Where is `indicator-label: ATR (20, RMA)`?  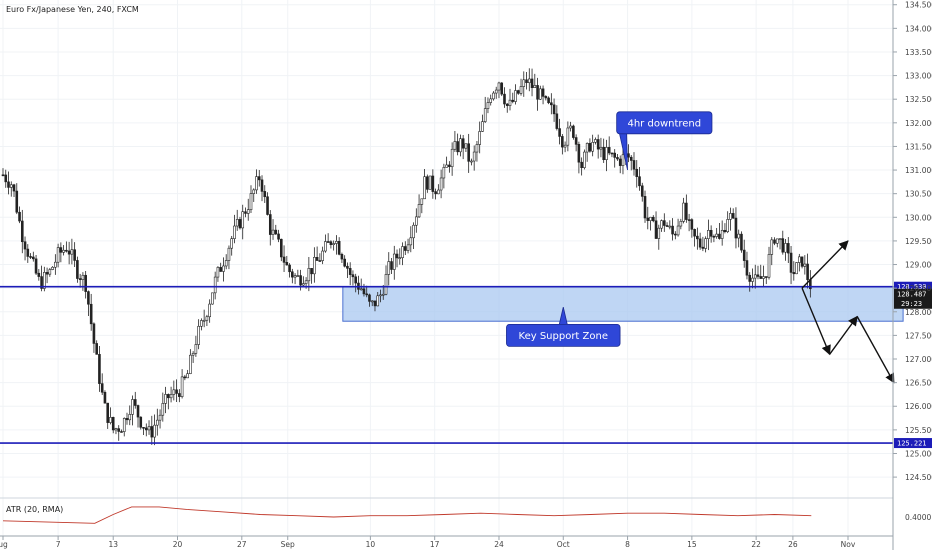
indicator-label: ATR (20, RMA) is located at coordinates (34, 509).